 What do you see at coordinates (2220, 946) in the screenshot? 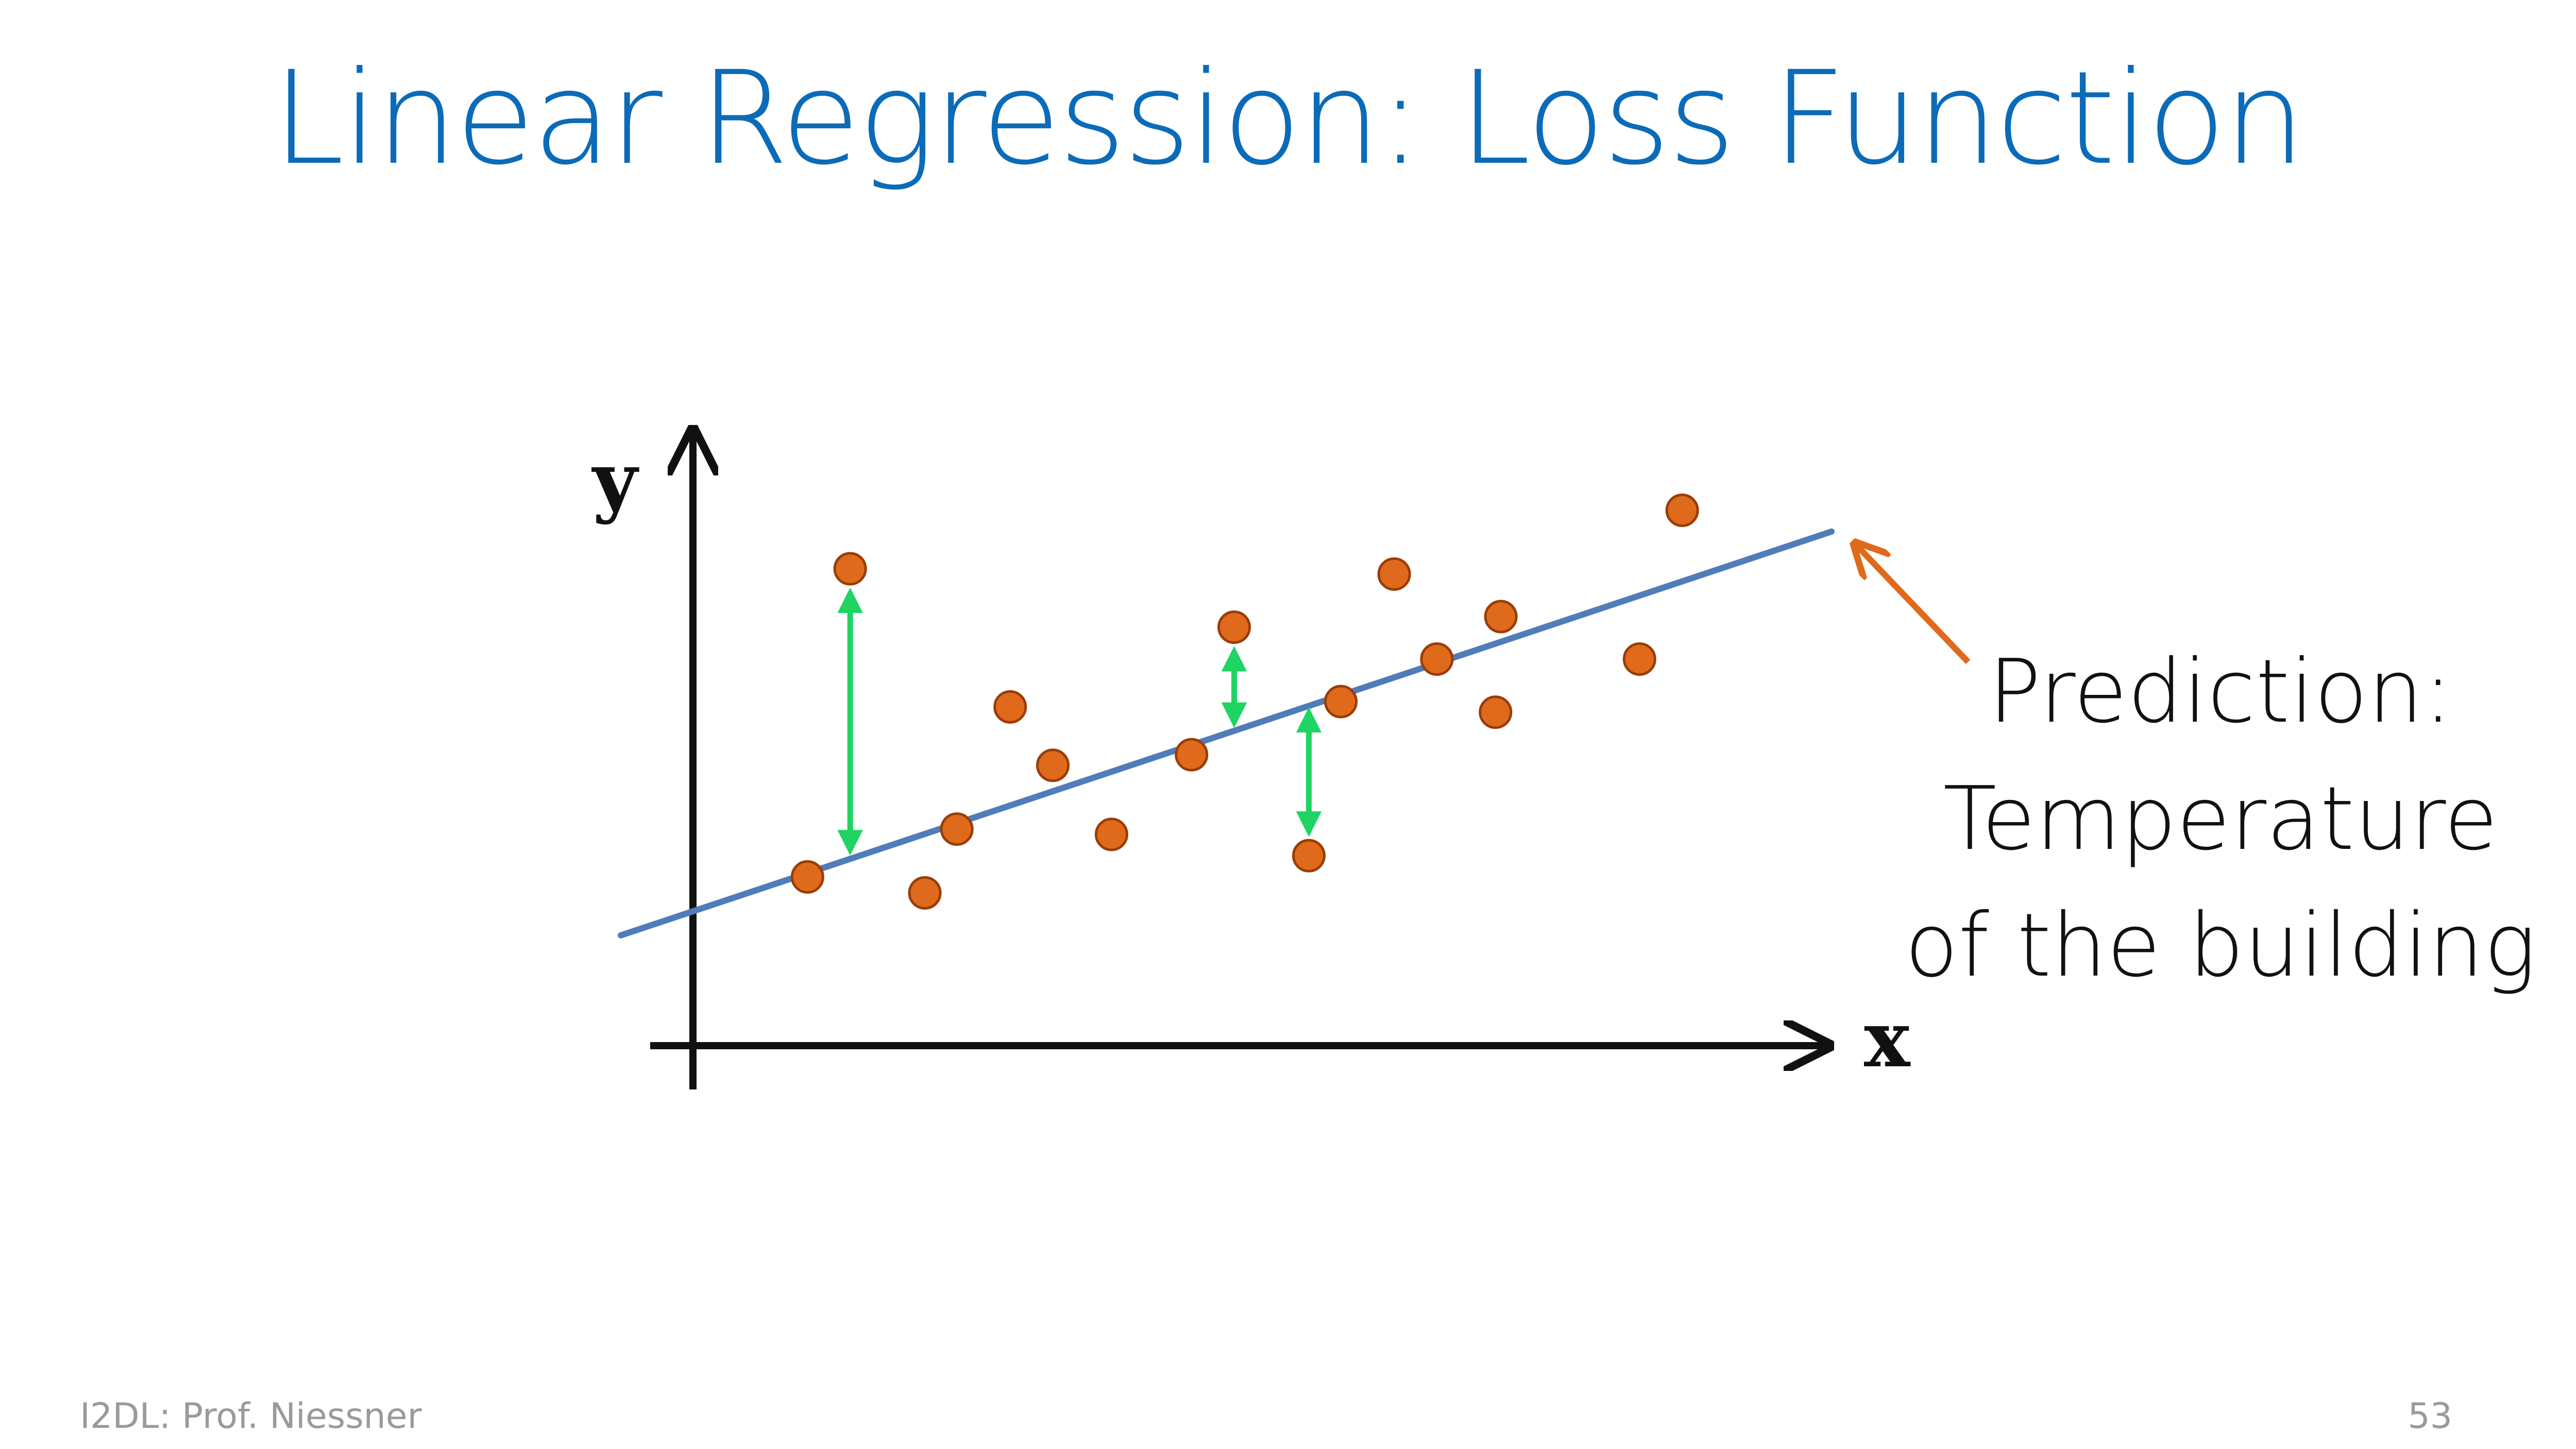
I see `annotation-line-3: of the building` at bounding box center [2220, 946].